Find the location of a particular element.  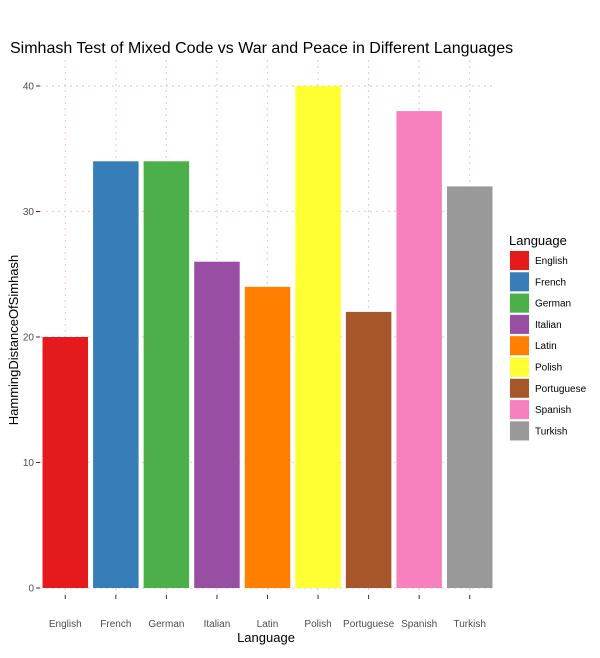

bar-italian is located at coordinates (217, 424).